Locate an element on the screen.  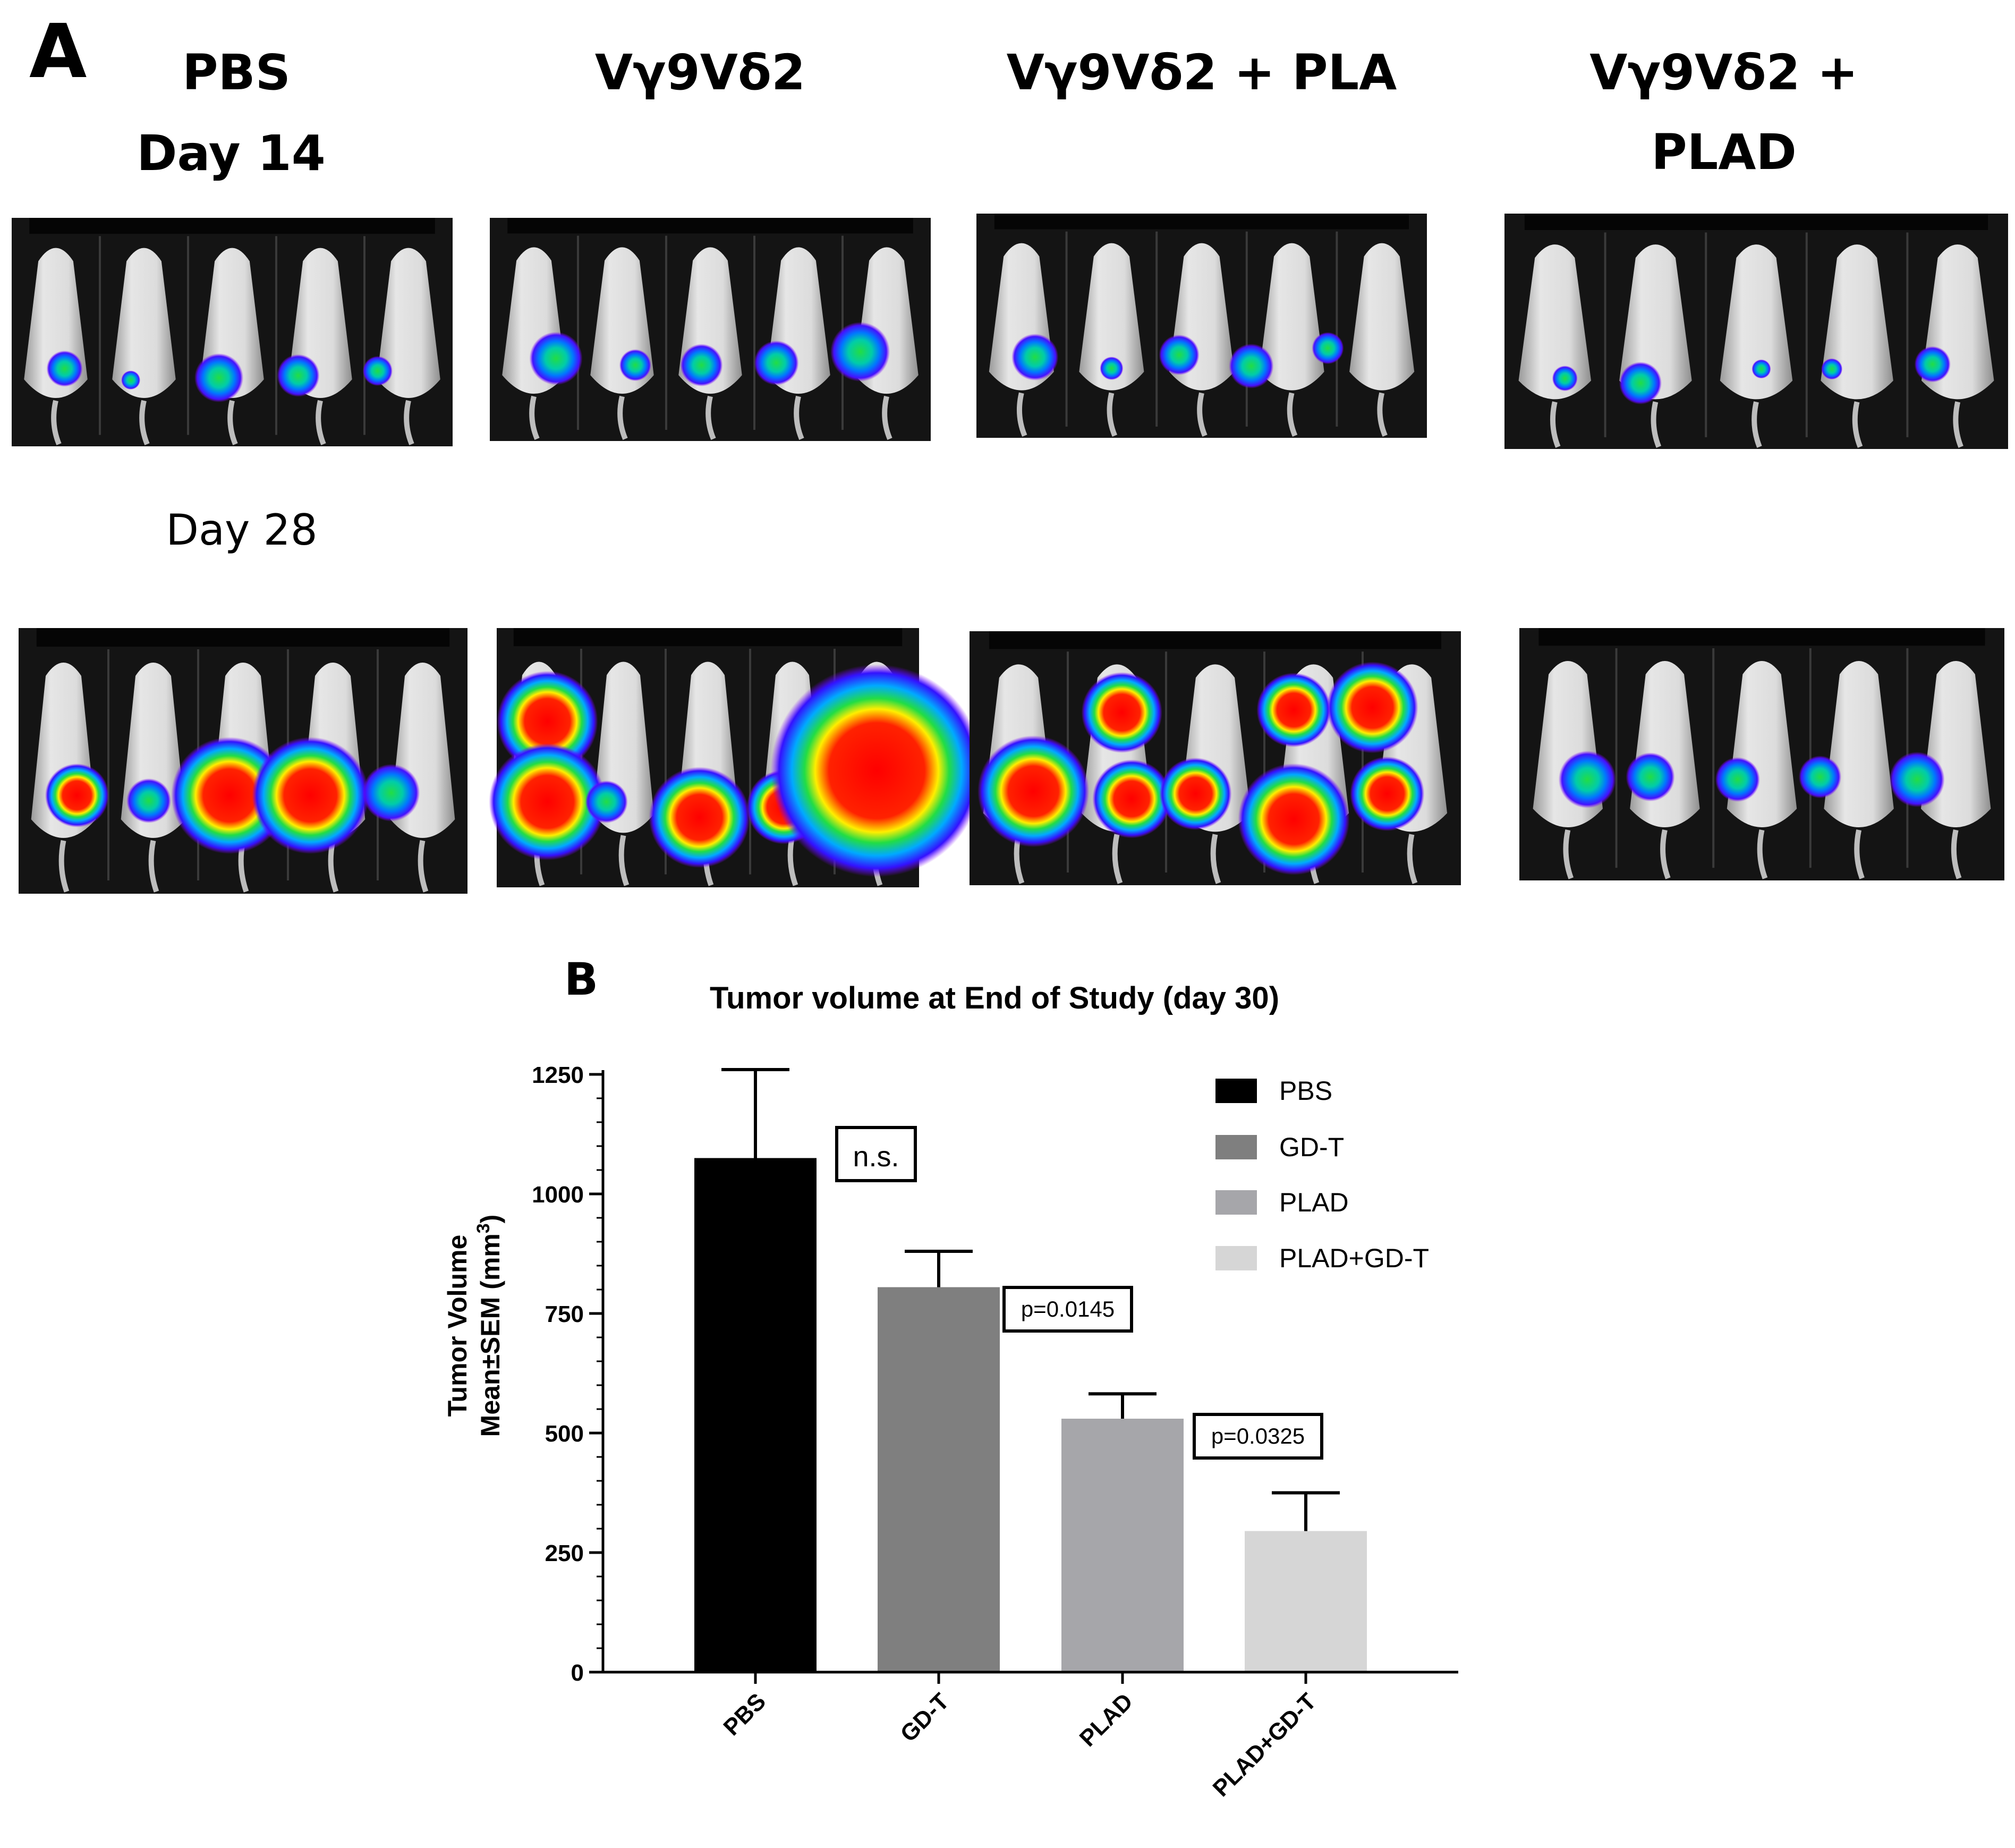
panel-b-letter: B is located at coordinates (581, 979).